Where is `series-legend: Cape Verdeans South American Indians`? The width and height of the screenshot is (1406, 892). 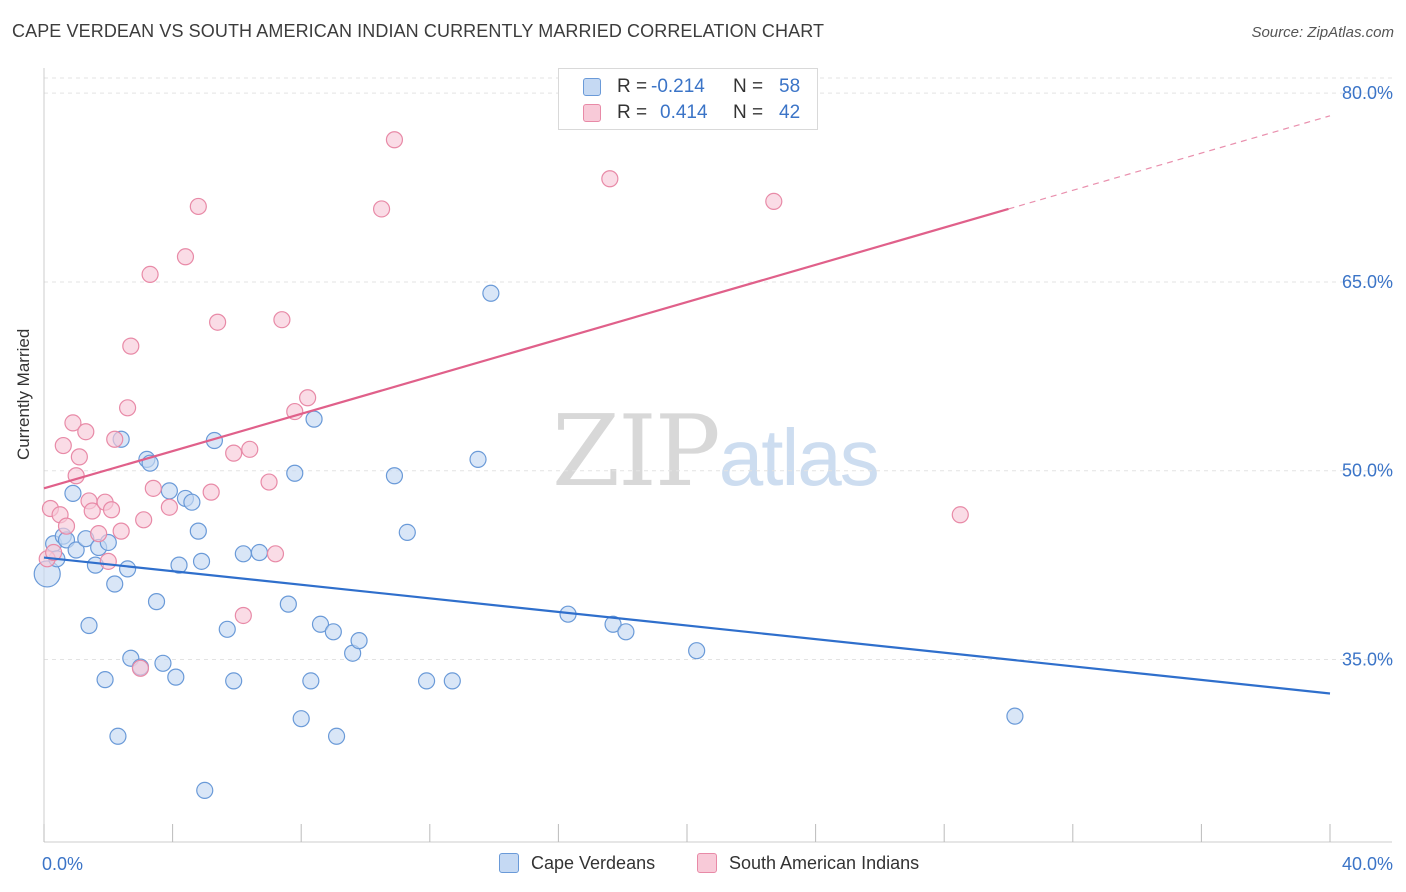
series-legend: Cape Verdeans South American Indians is located at coordinates (703, 865).